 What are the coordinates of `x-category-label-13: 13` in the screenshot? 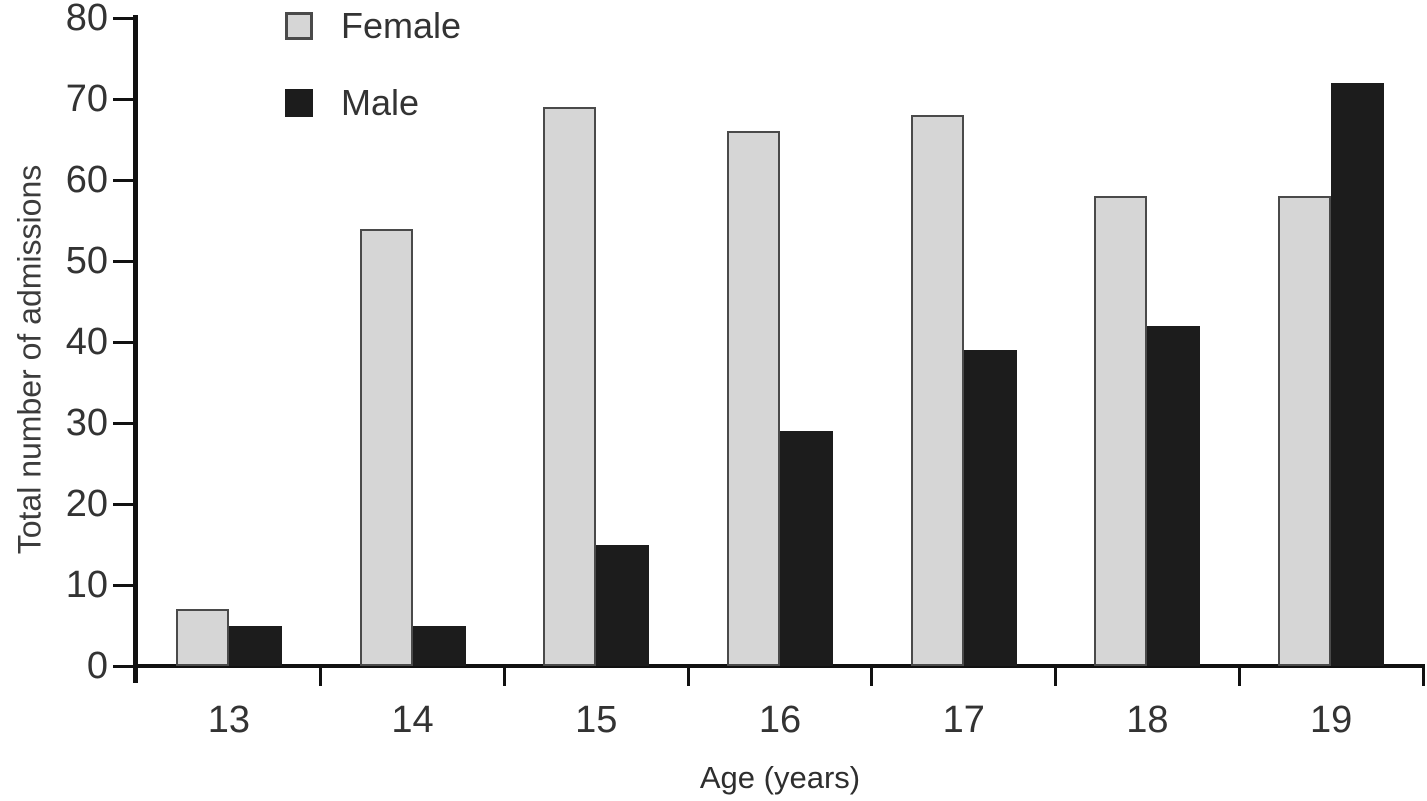 It's located at (228, 720).